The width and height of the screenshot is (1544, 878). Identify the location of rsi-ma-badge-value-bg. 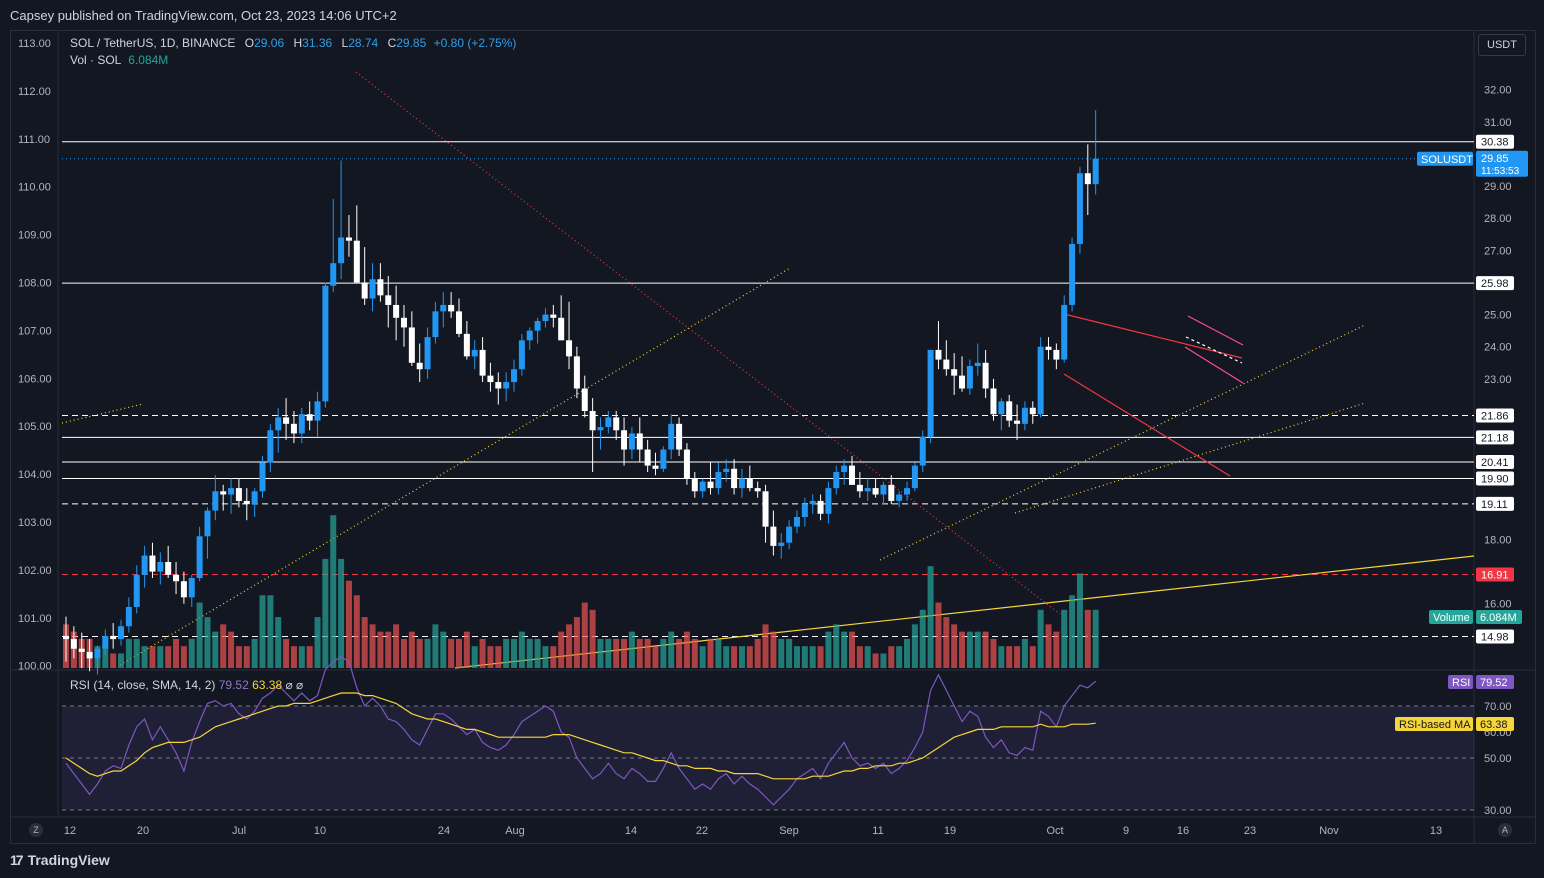
(1495, 724).